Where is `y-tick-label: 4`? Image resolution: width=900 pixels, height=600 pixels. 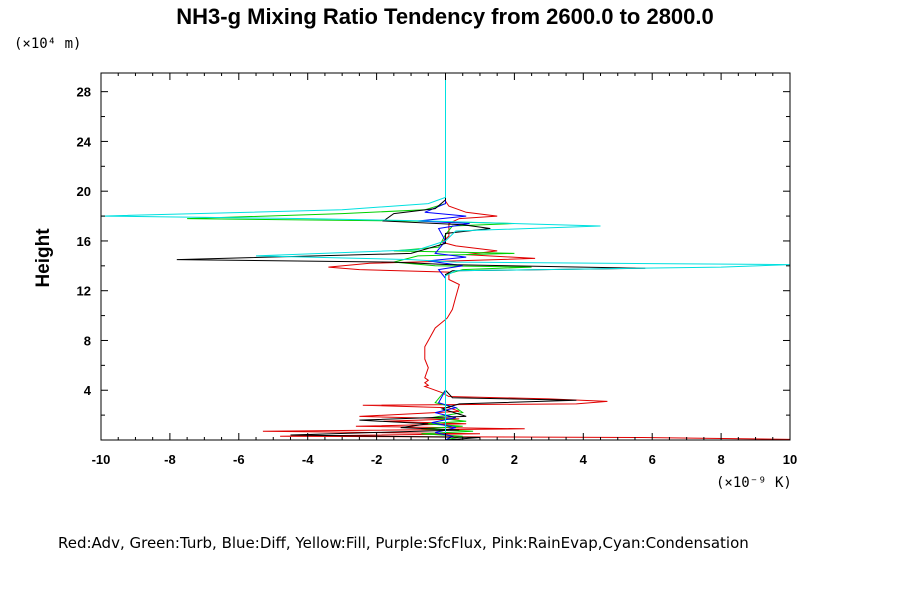
y-tick-label: 4 is located at coordinates (88, 390).